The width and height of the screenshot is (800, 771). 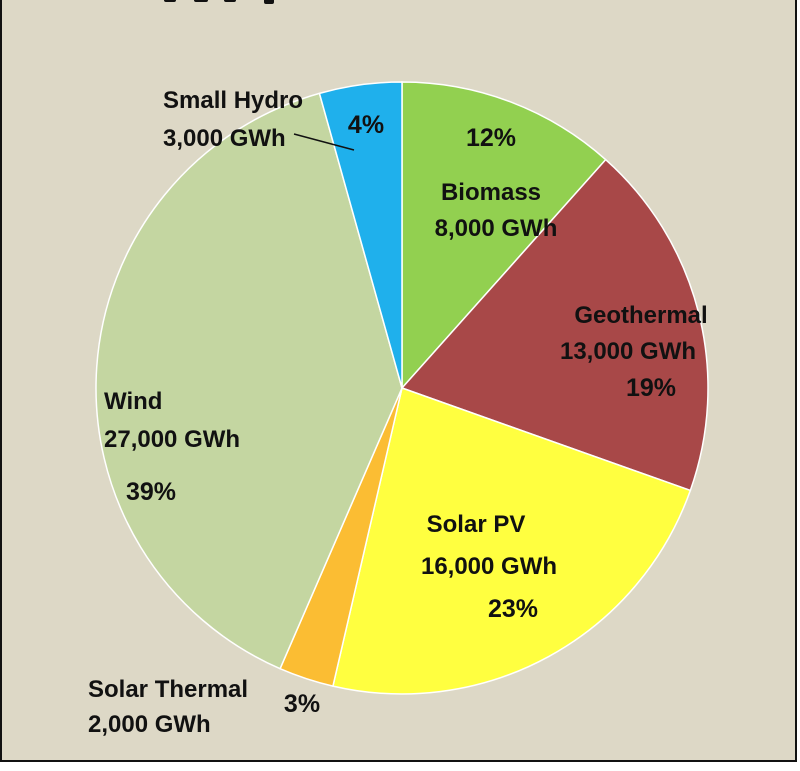 I want to click on slice-label-solar-thermal-value: 2,000 GWh, so click(x=149, y=724).